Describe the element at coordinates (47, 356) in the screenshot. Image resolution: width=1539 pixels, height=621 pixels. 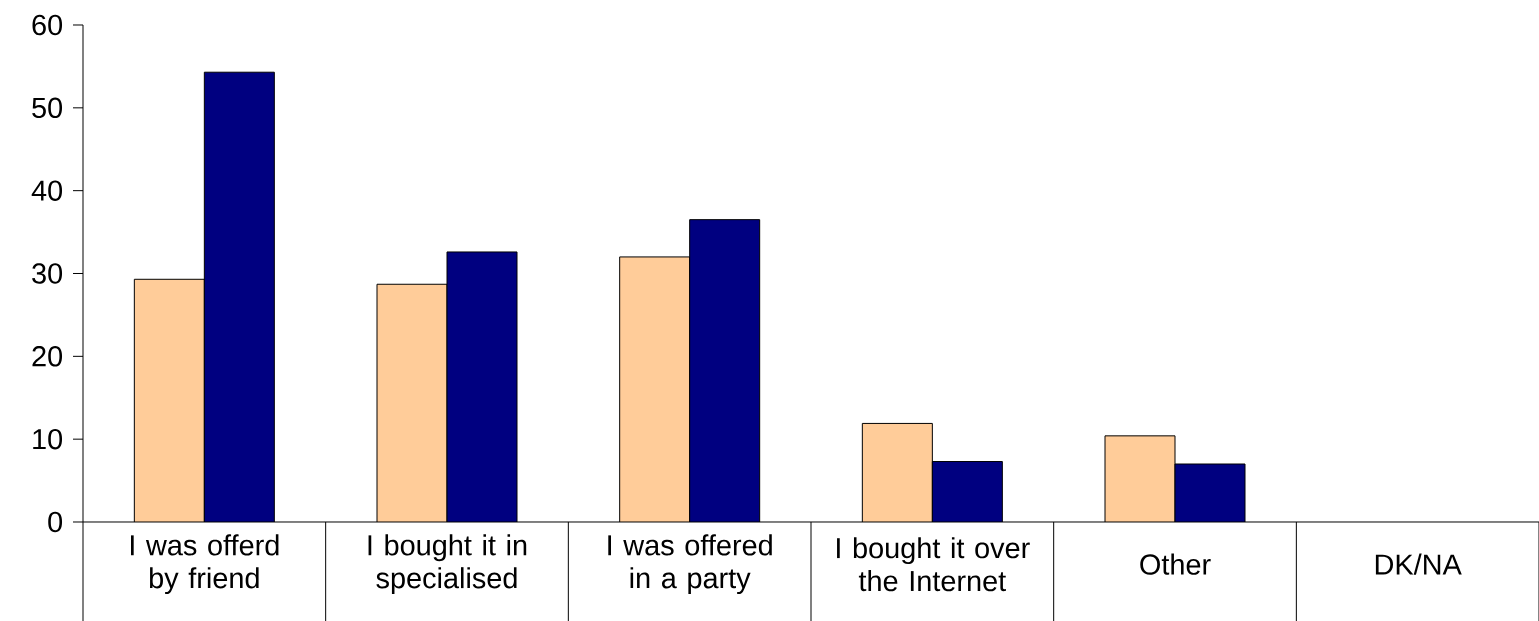
I see `y-tick-label: 20` at that location.